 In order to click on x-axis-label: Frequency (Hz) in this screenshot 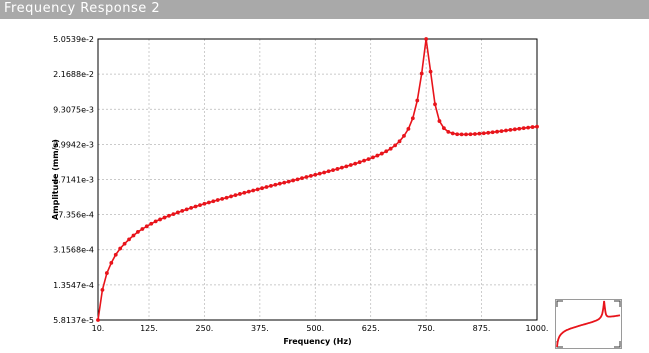, I will do `click(317, 341)`.